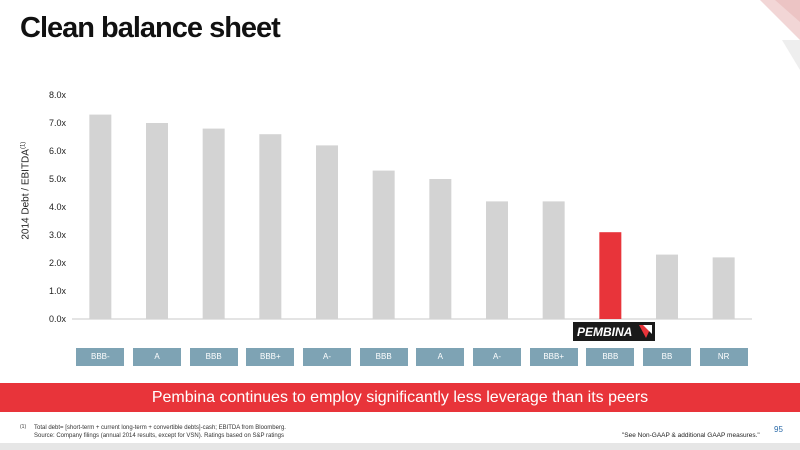  What do you see at coordinates (723, 357) in the screenshot?
I see `rating-box: NR` at bounding box center [723, 357].